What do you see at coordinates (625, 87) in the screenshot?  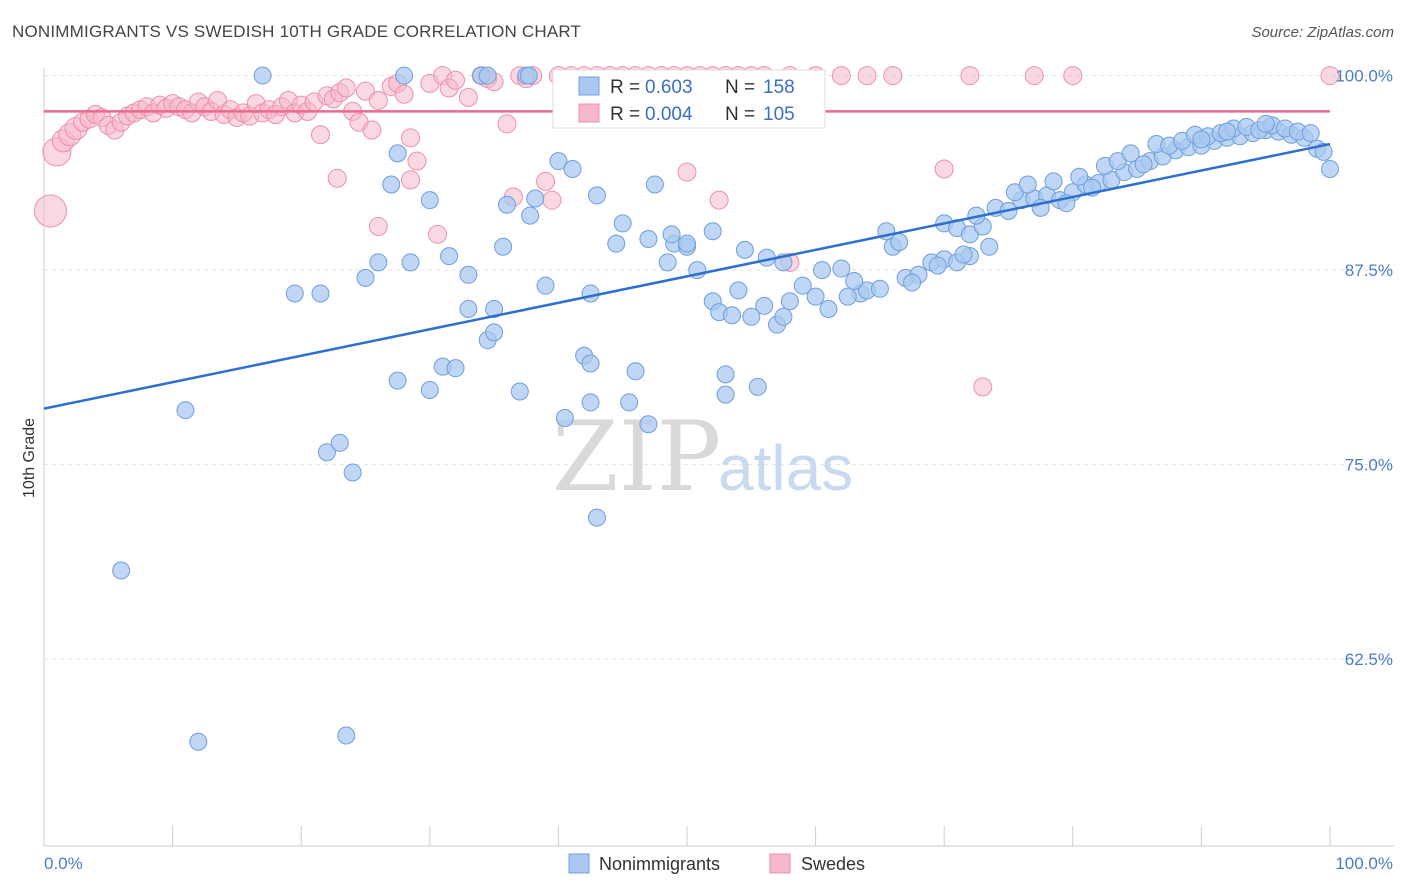 I see `legend-r-label-1: R =` at bounding box center [625, 87].